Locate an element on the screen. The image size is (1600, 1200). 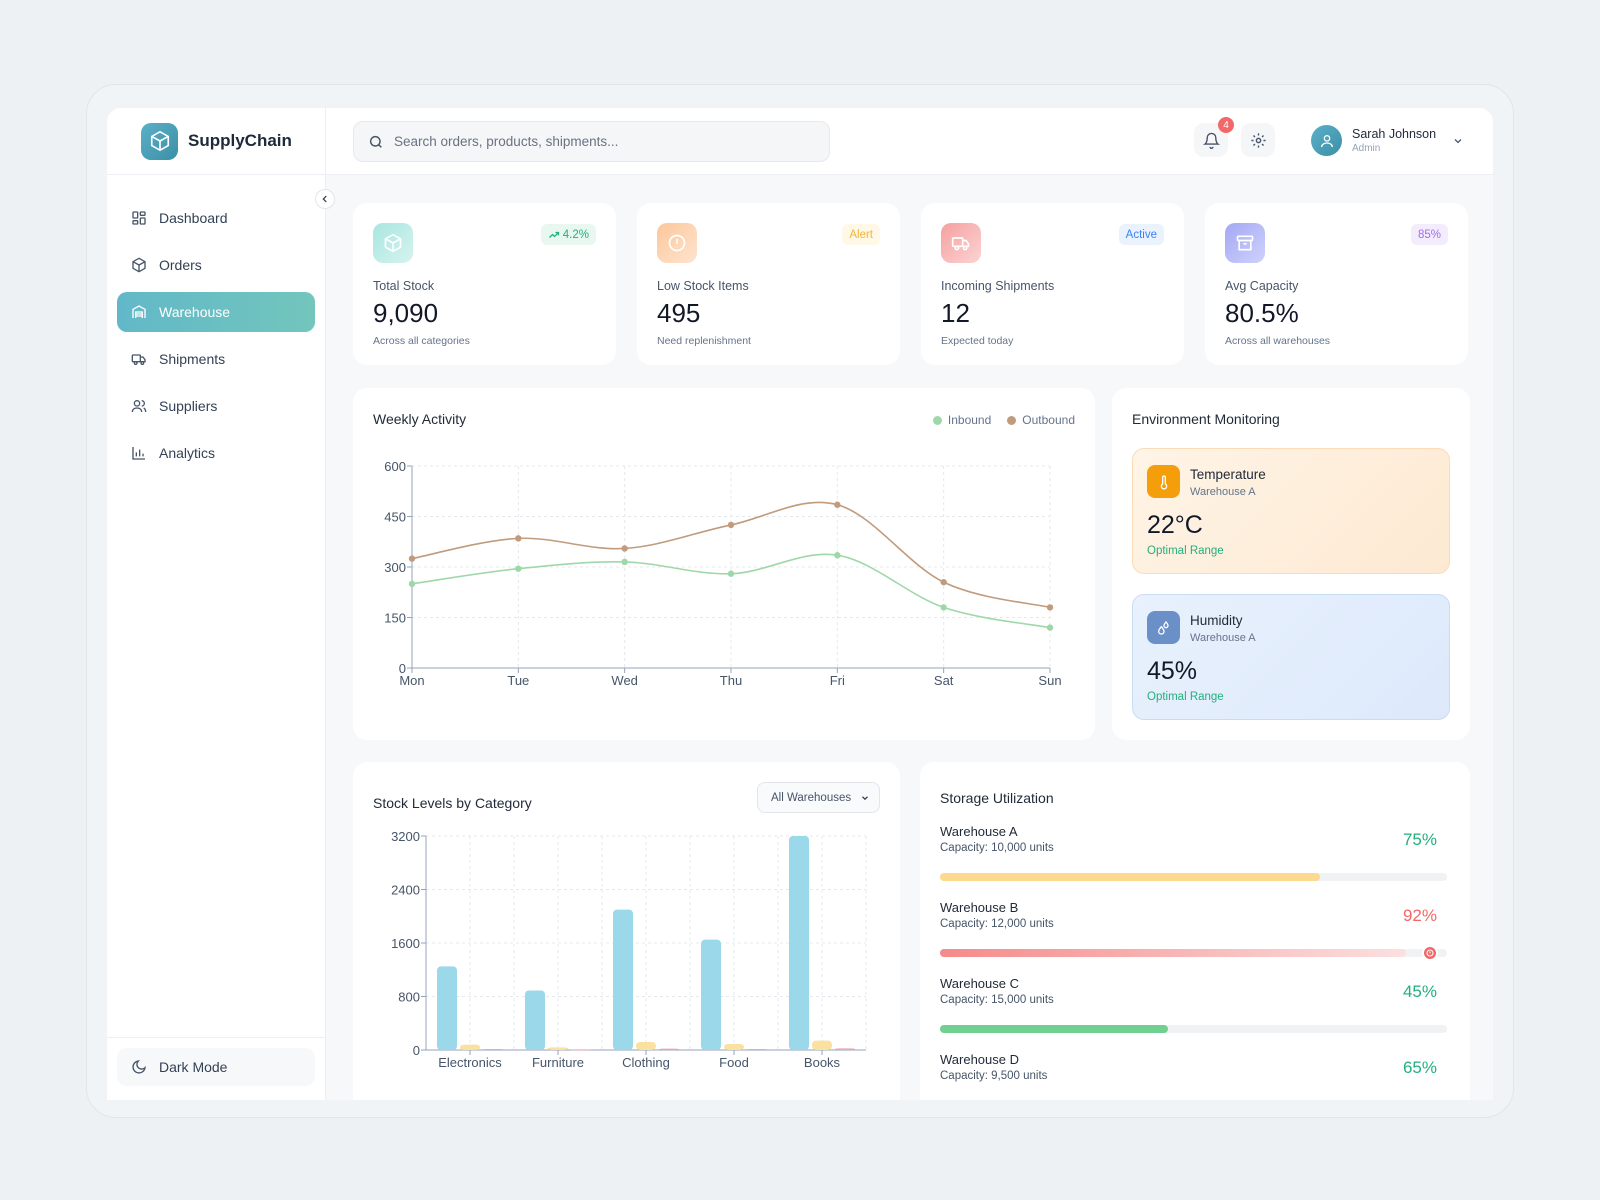
warehouse-icon is located at coordinates (139, 311).